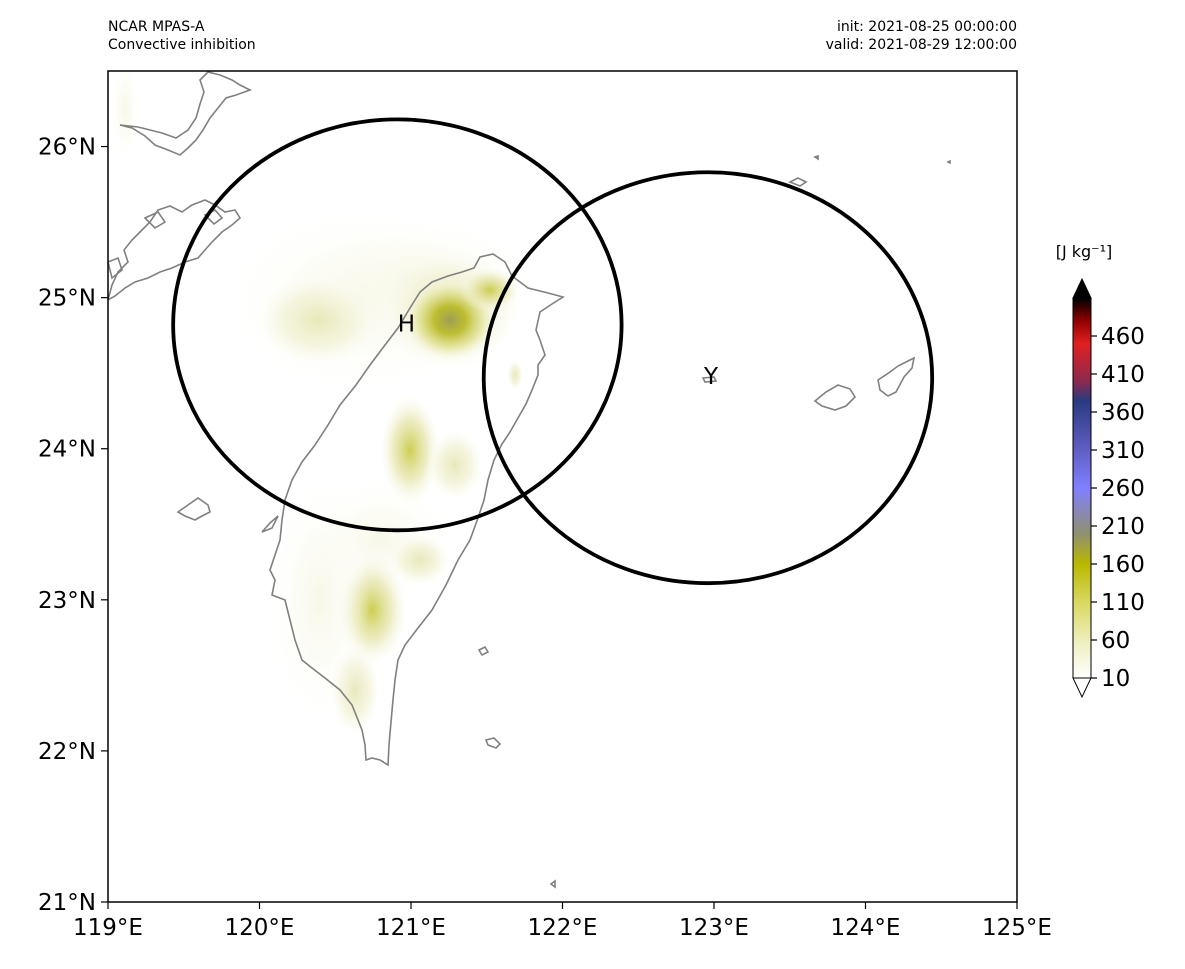  What do you see at coordinates (67, 903) in the screenshot?
I see `lat-tick-label: 21°N` at bounding box center [67, 903].